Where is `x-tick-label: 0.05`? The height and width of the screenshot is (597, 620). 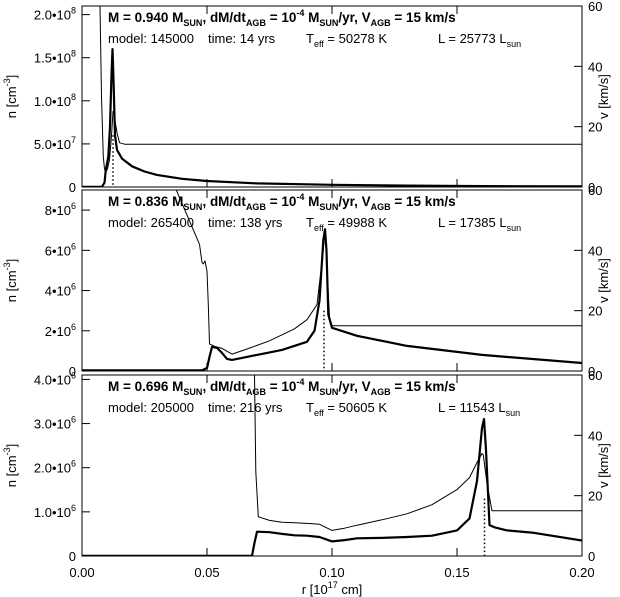
x-tick-label: 0.05 is located at coordinates (206, 572).